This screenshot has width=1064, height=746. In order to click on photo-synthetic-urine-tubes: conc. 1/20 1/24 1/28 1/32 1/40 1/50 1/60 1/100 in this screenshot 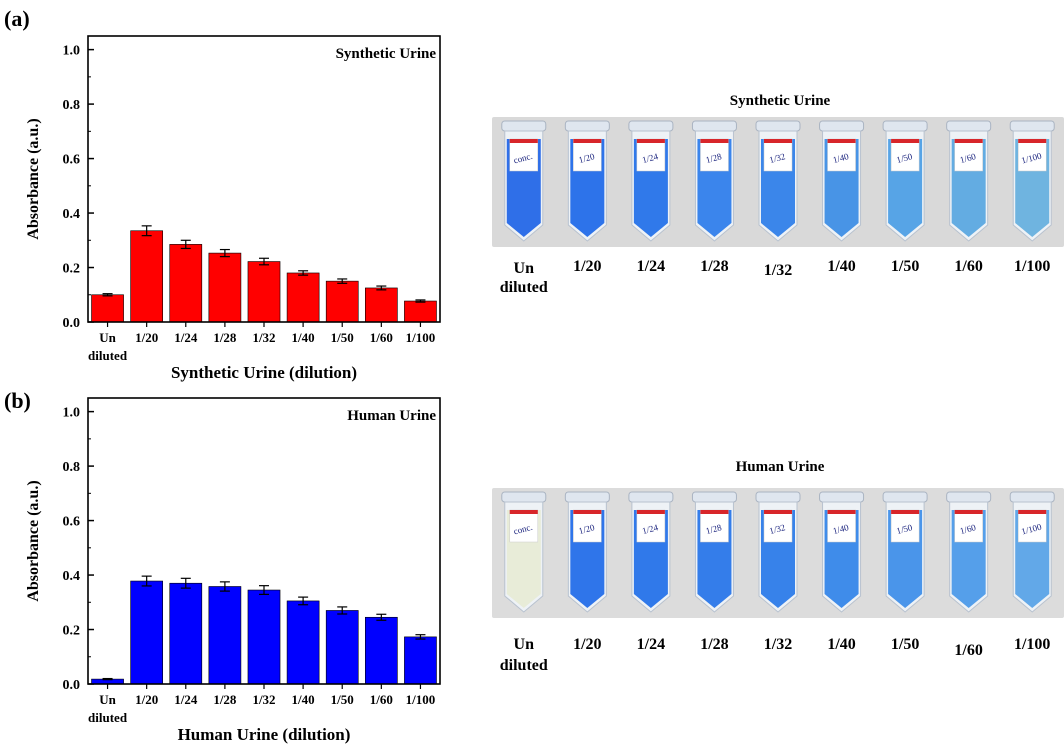, I will do `click(778, 182)`.